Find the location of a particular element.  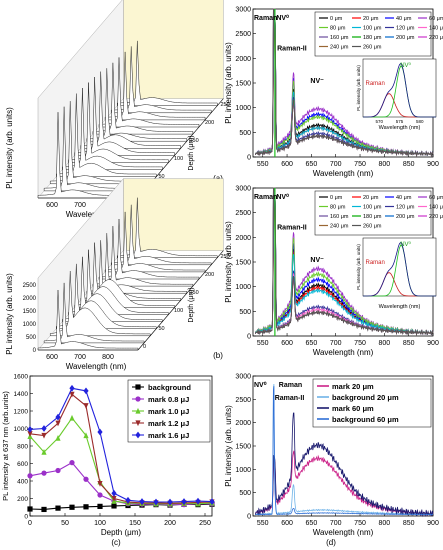

b-right-annot-raman: Raman is located at coordinates (265, 197).